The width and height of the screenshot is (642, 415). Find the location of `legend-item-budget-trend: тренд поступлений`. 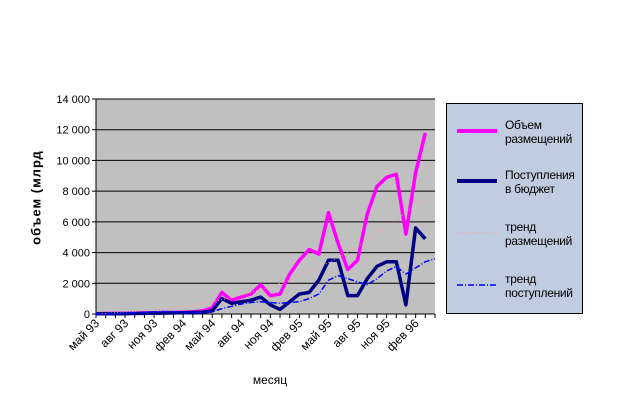

legend-item-budget-trend: тренд поступлений is located at coordinates (517, 288).